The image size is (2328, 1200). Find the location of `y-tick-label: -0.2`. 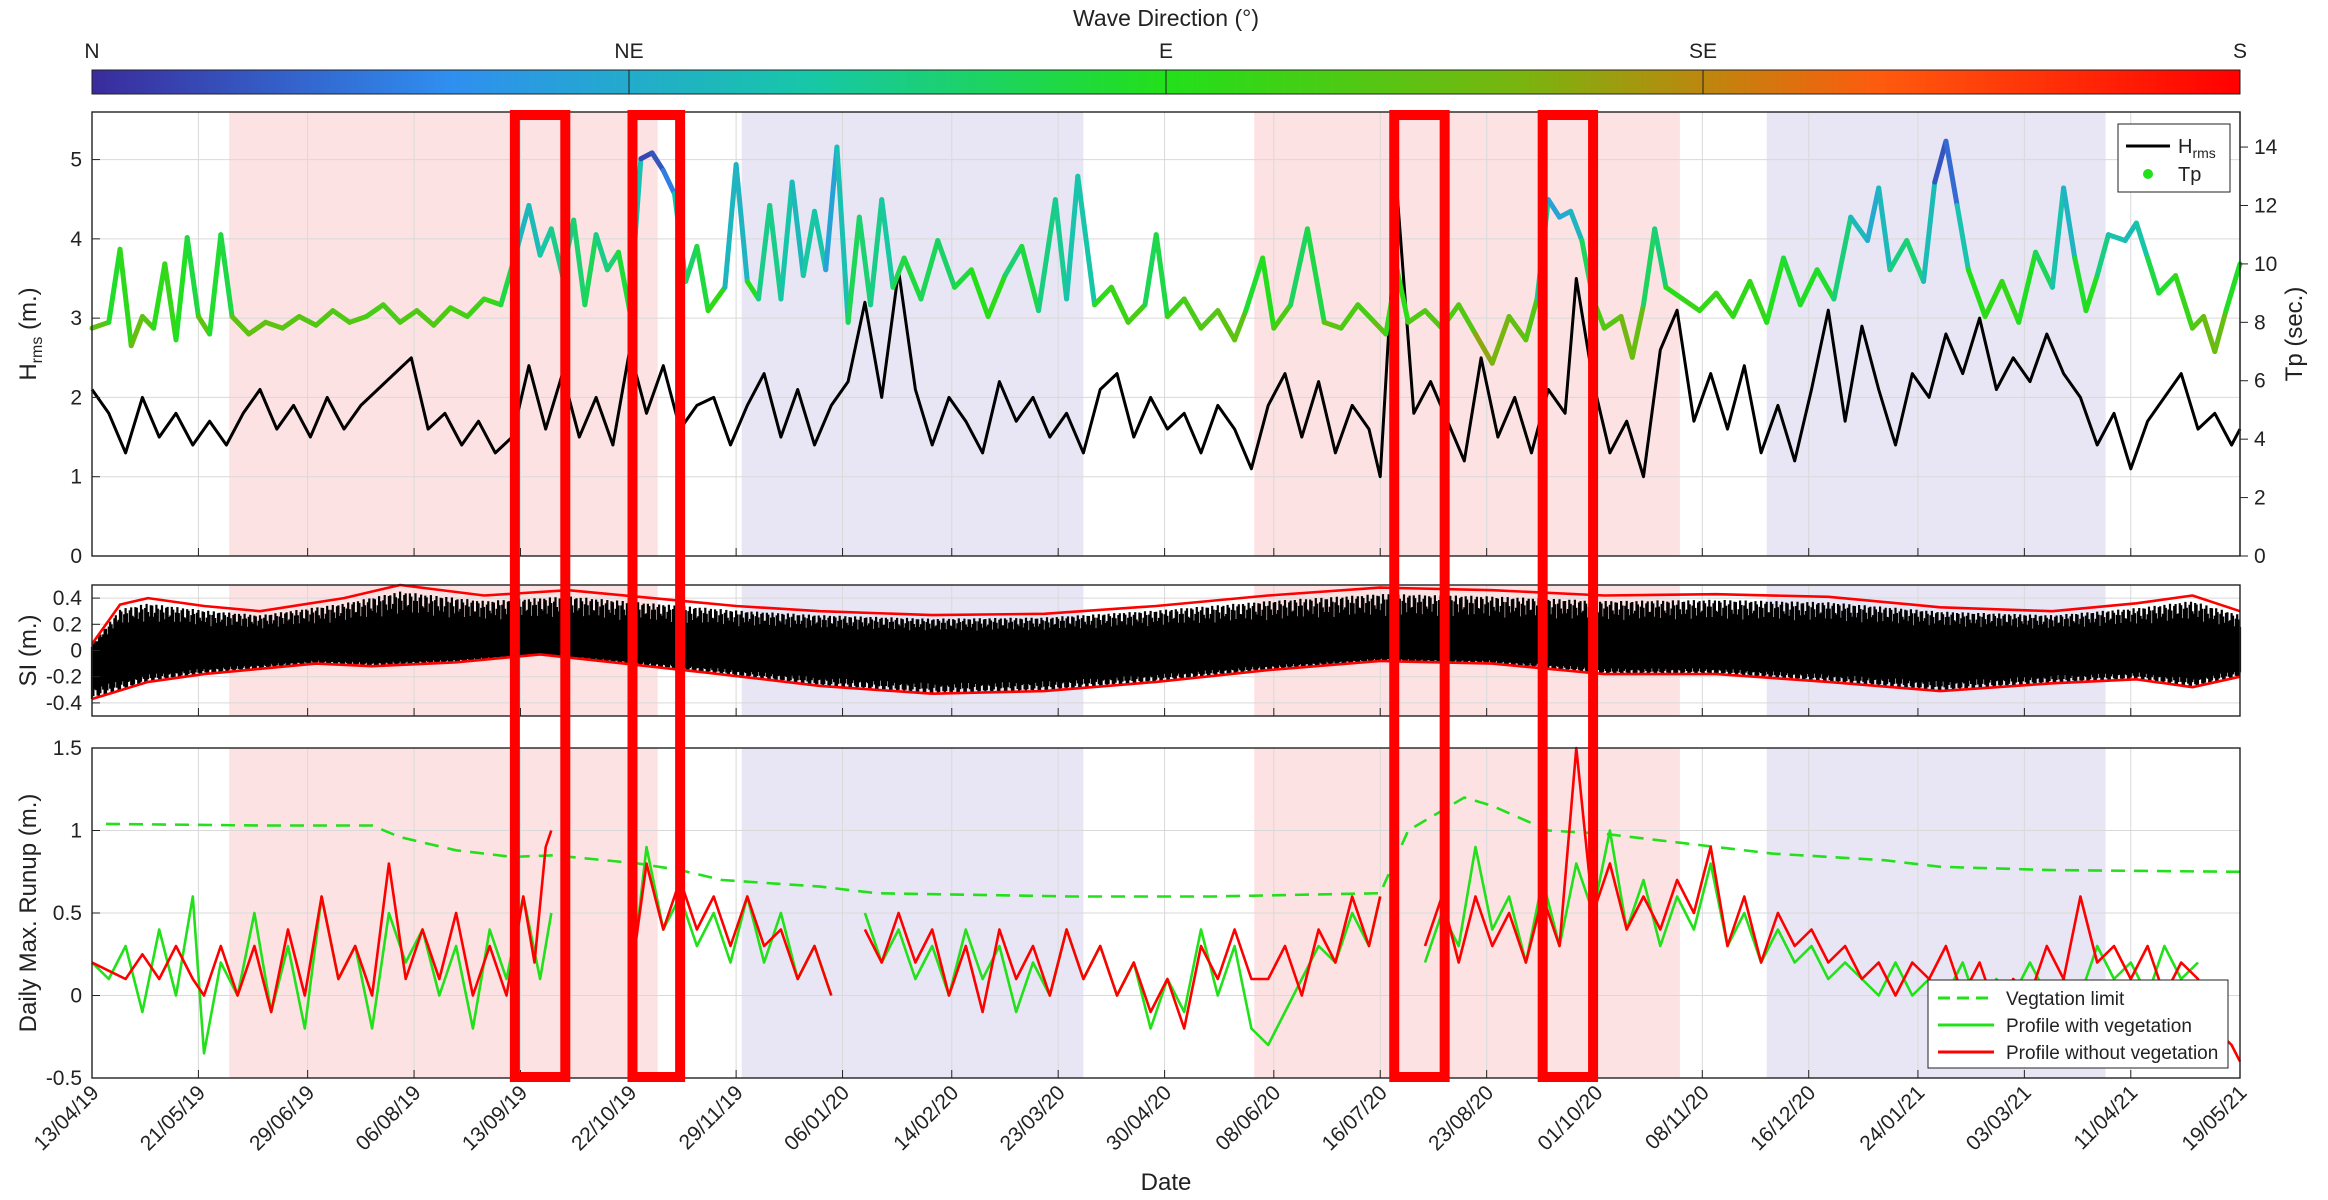

y-tick-label: -0.2 is located at coordinates (64, 677).